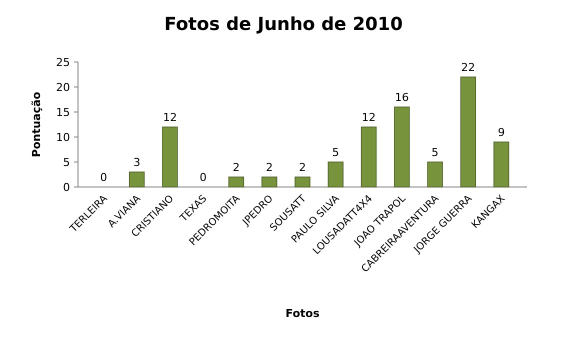 The image size is (567, 337). What do you see at coordinates (136, 162) in the screenshot?
I see `data-label: 3` at bounding box center [136, 162].